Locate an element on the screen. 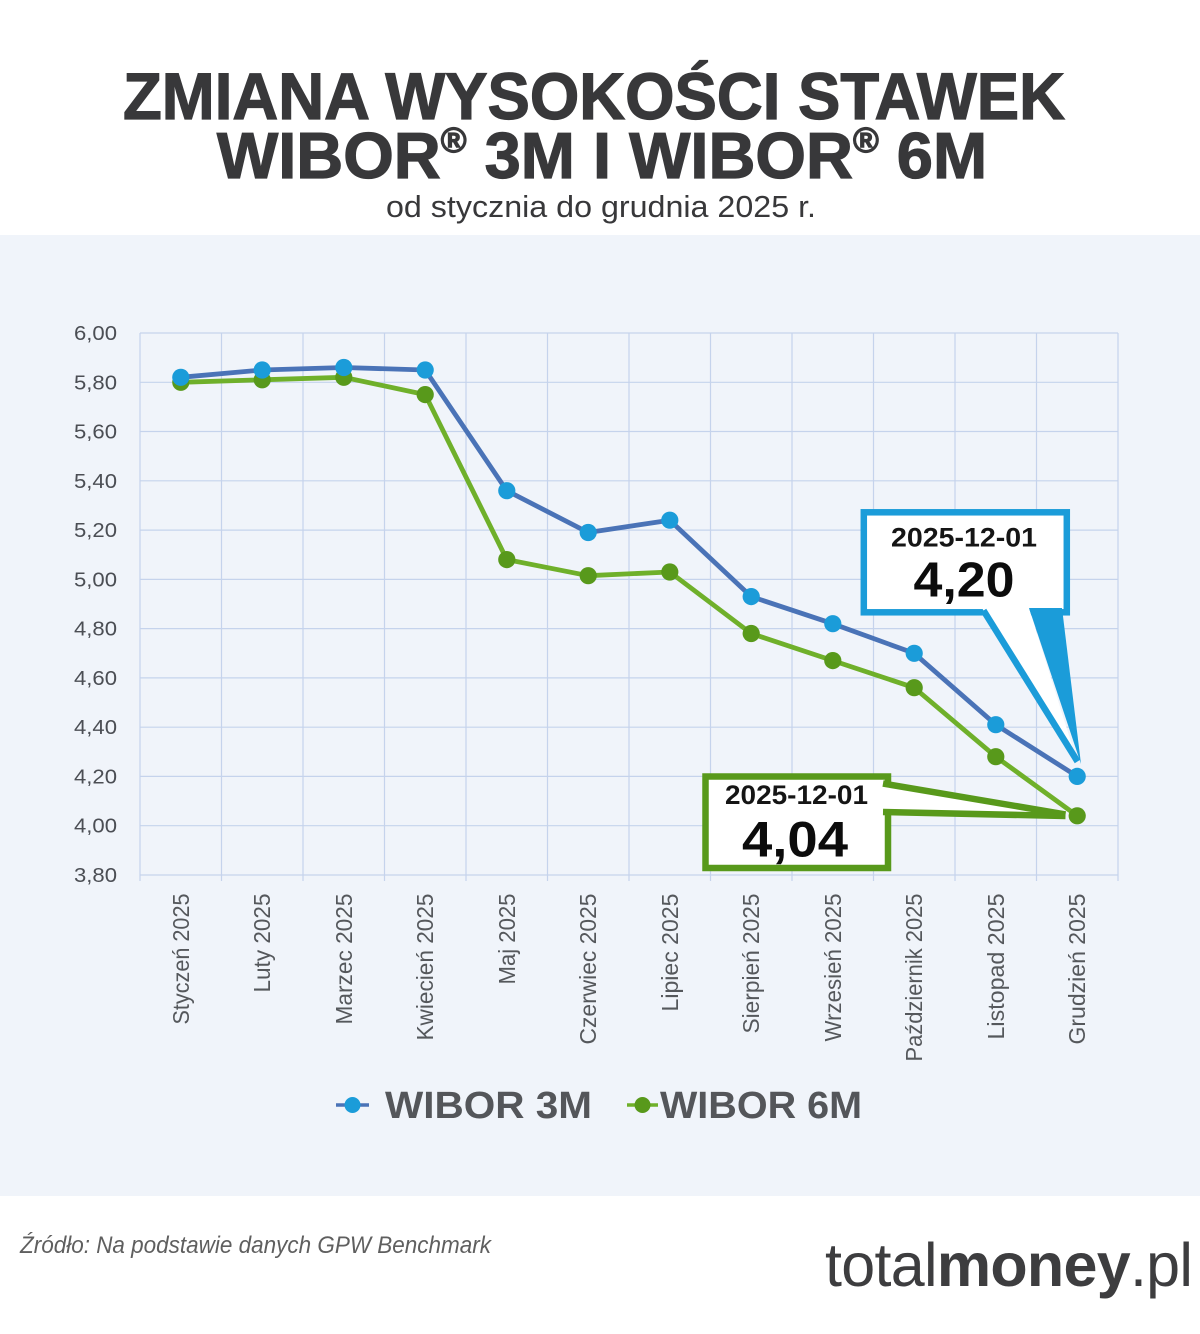  svg-text: 4,40 is located at coordinates (95, 728).